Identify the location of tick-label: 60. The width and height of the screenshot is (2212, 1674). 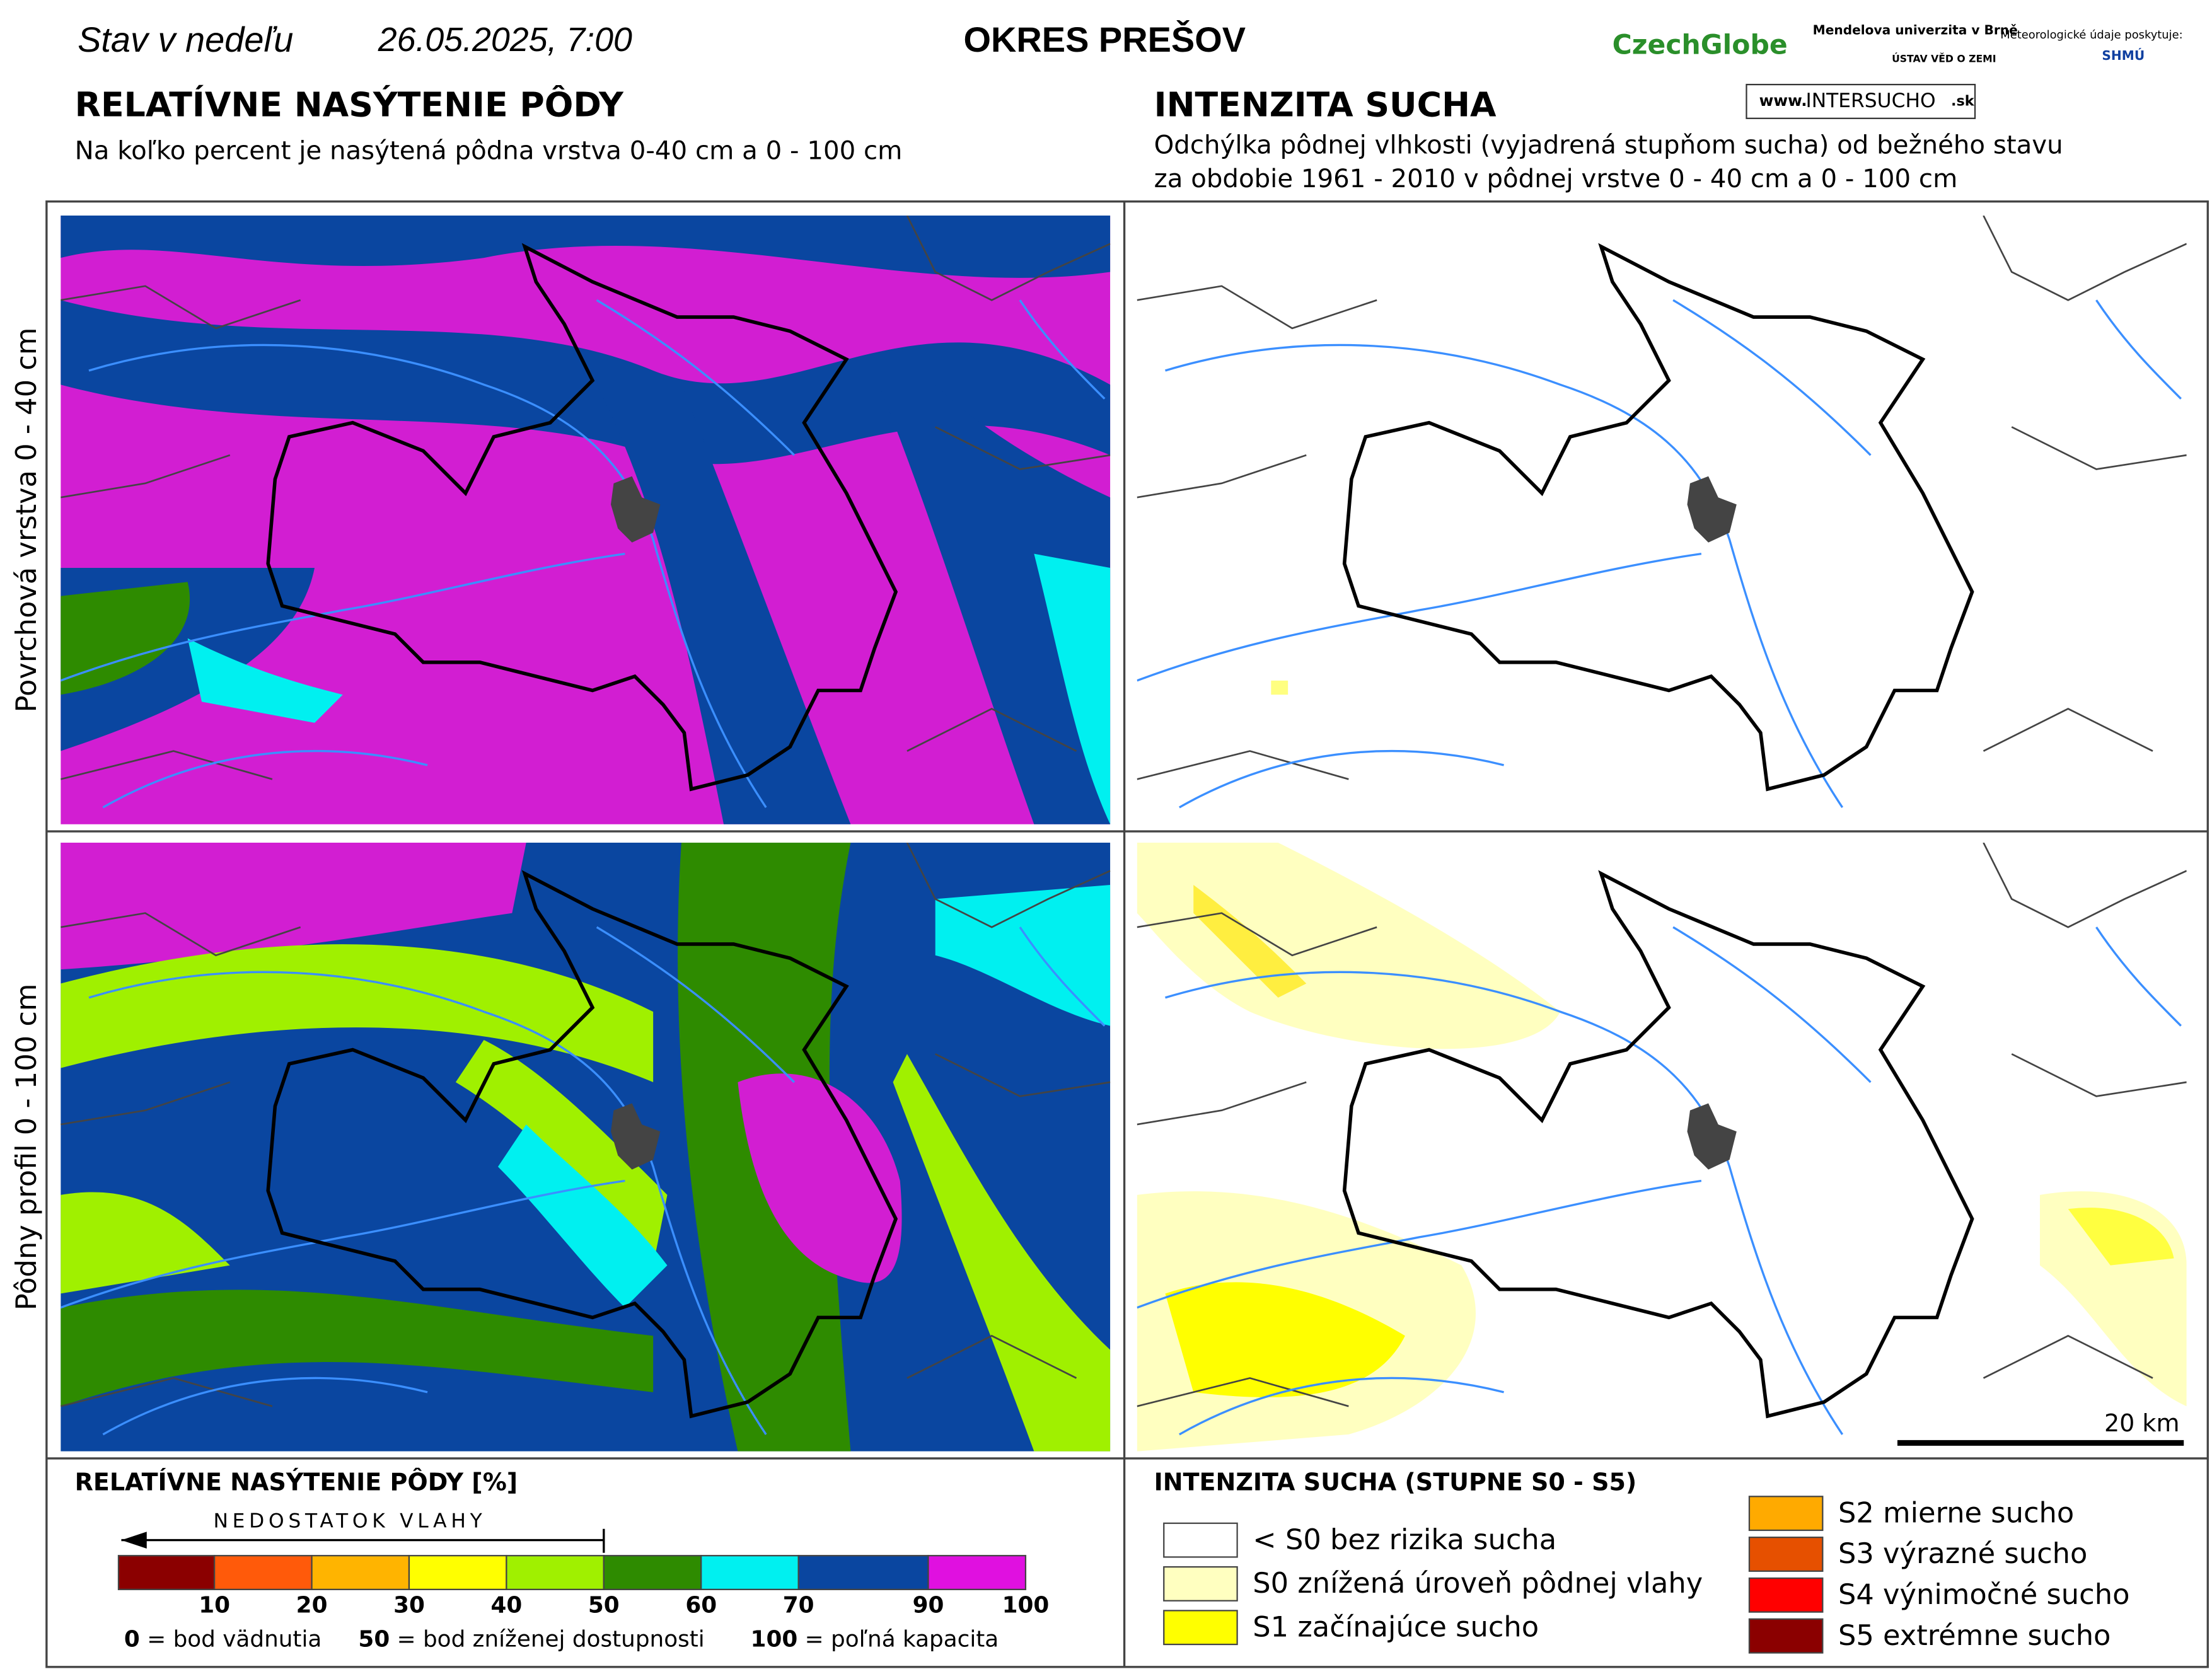
(701, 1606).